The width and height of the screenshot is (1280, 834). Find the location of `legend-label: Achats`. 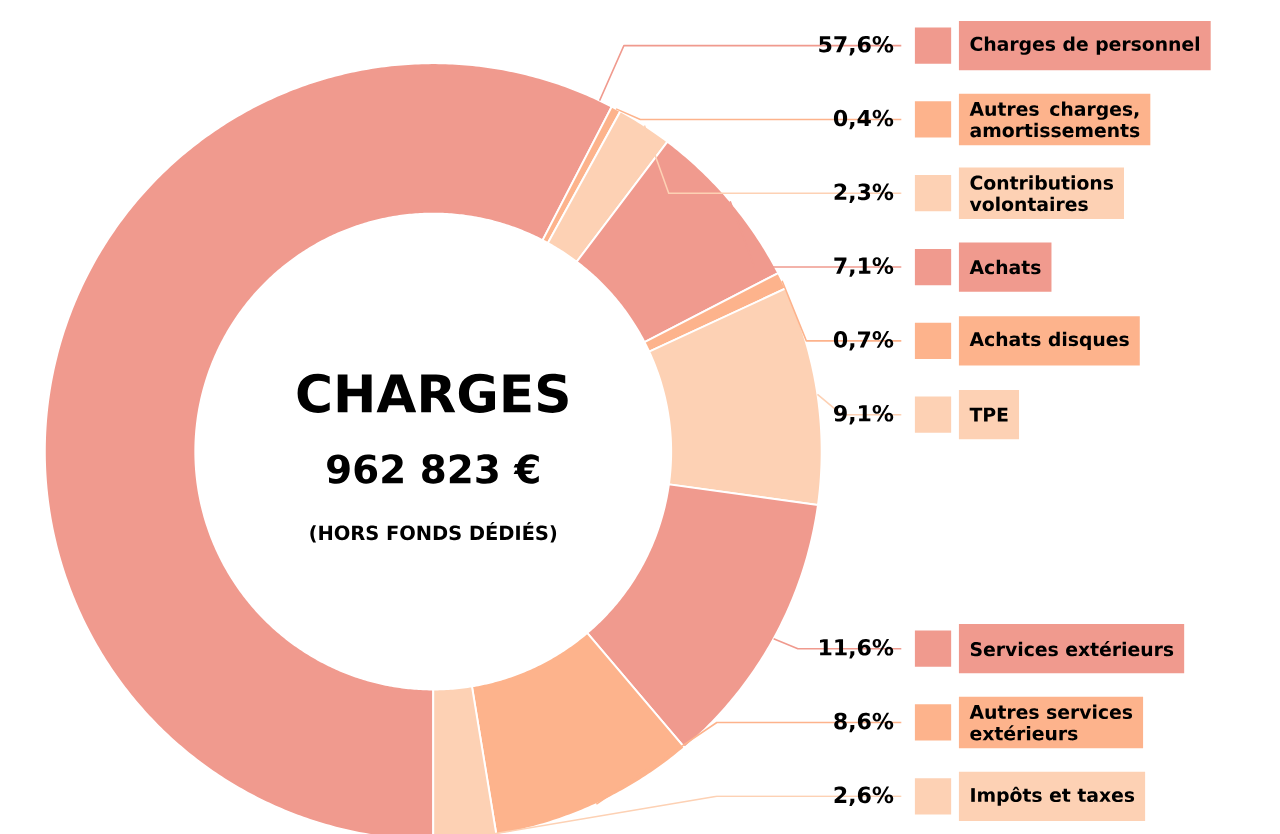

legend-label: Achats is located at coordinates (1005, 267).